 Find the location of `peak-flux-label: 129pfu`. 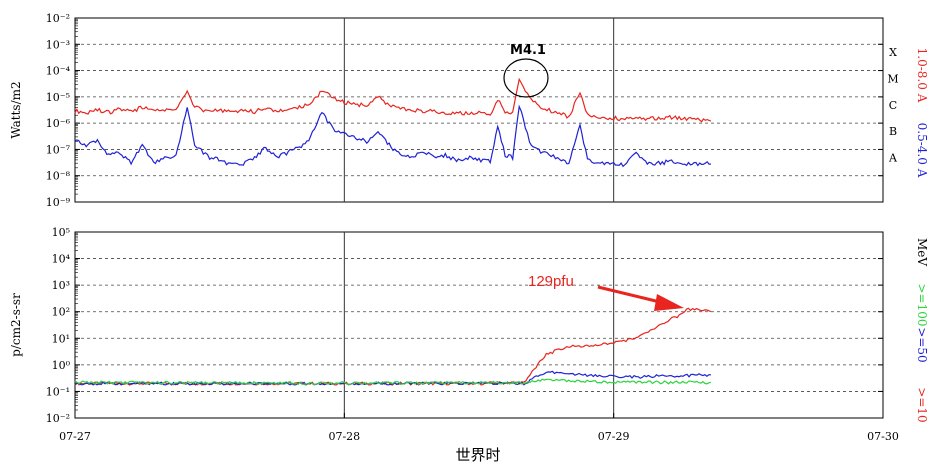

peak-flux-label: 129pfu is located at coordinates (551, 281).